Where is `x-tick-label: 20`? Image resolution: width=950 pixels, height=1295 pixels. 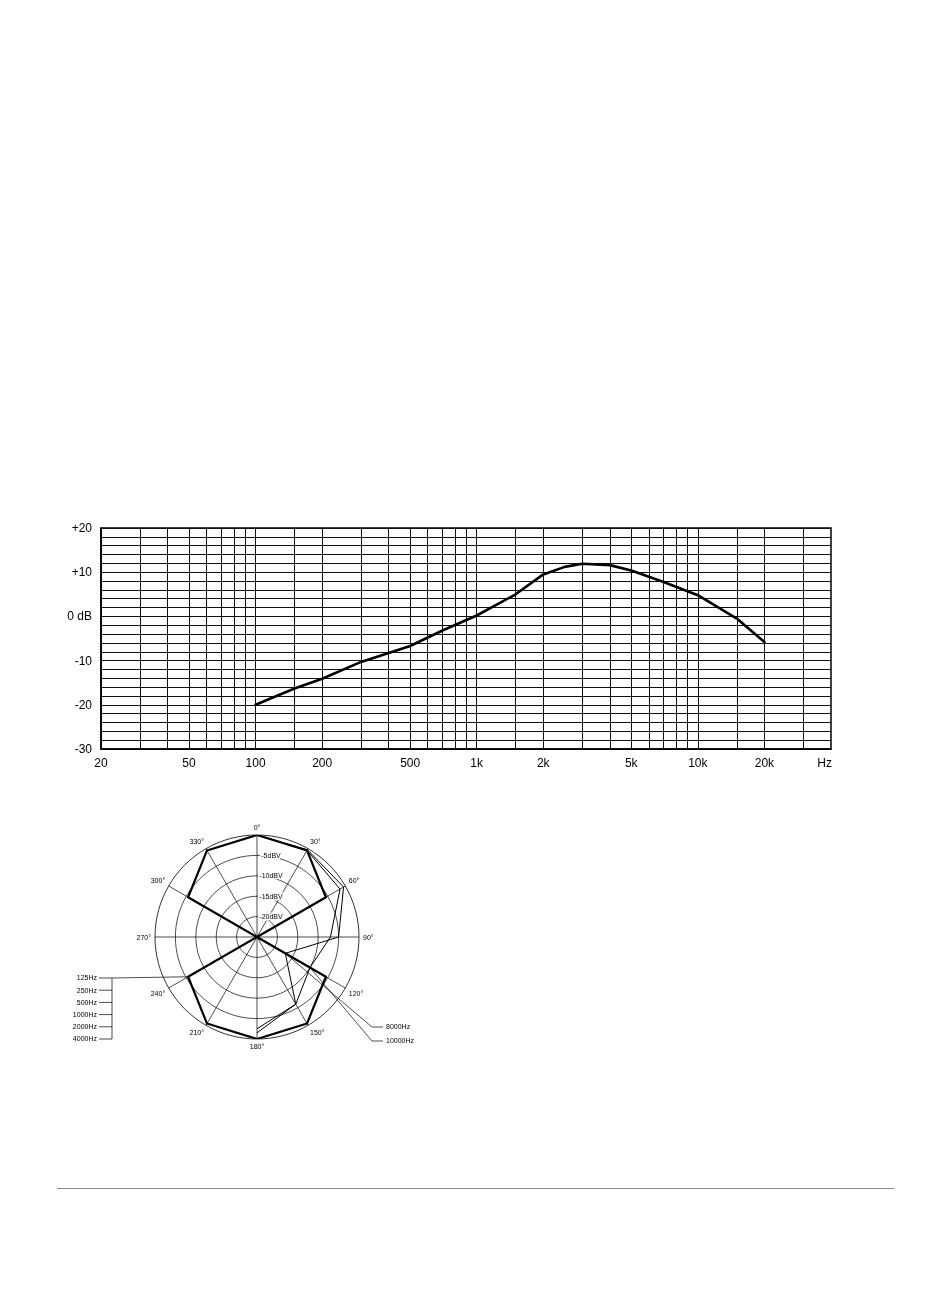 x-tick-label: 20 is located at coordinates (101, 763).